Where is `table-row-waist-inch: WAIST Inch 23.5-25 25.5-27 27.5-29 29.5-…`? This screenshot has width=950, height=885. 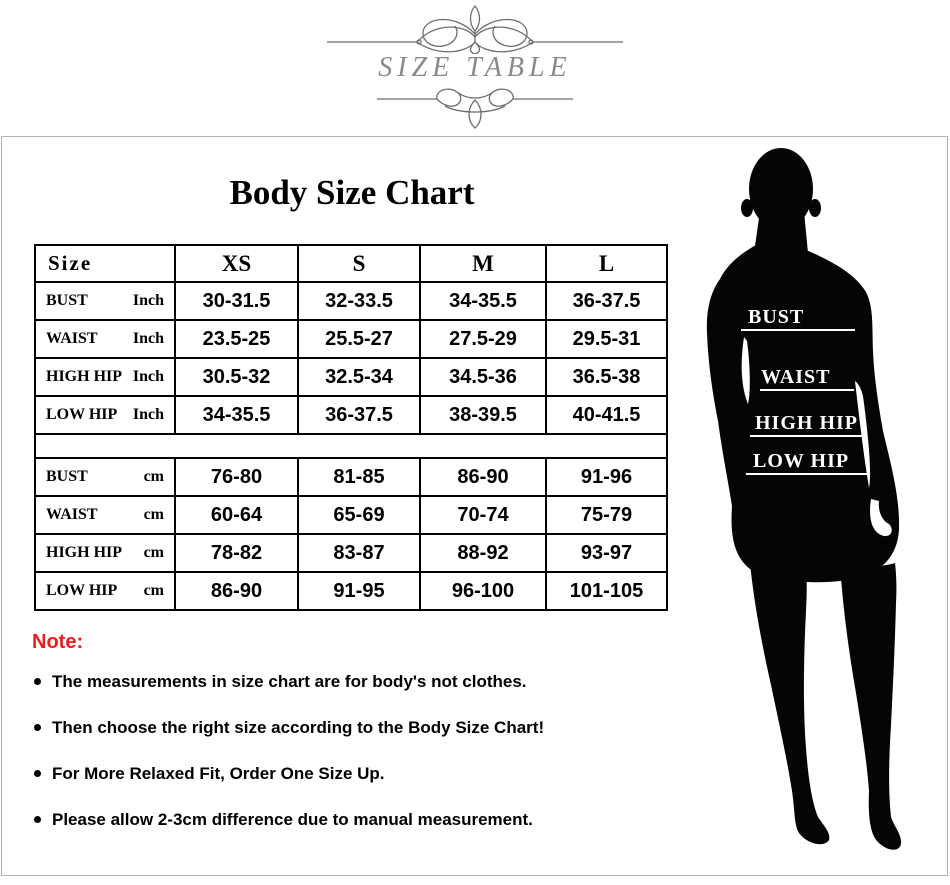
table-row-waist-inch: WAIST Inch 23.5-25 25.5-27 27.5-29 29.5-… is located at coordinates (351, 339).